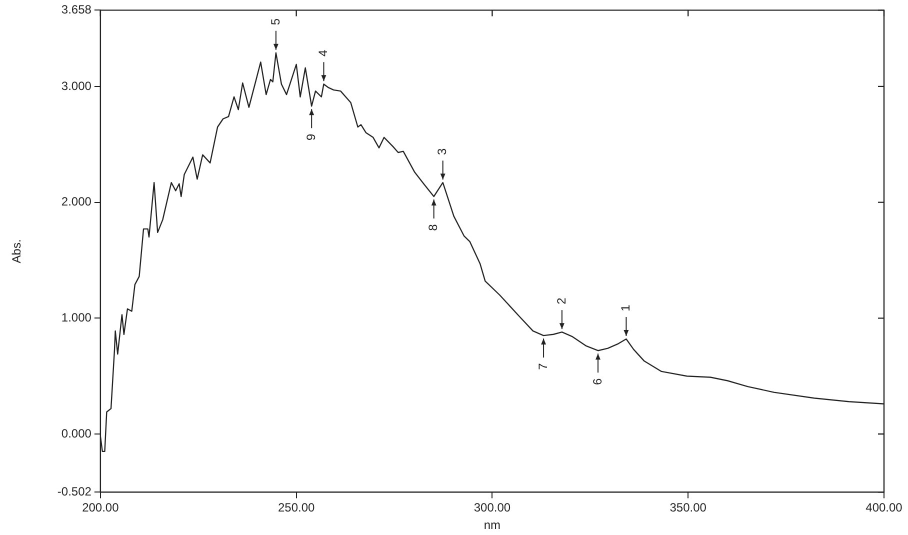 The width and height of the screenshot is (908, 535). What do you see at coordinates (311, 136) in the screenshot?
I see `annotation: 9` at bounding box center [311, 136].